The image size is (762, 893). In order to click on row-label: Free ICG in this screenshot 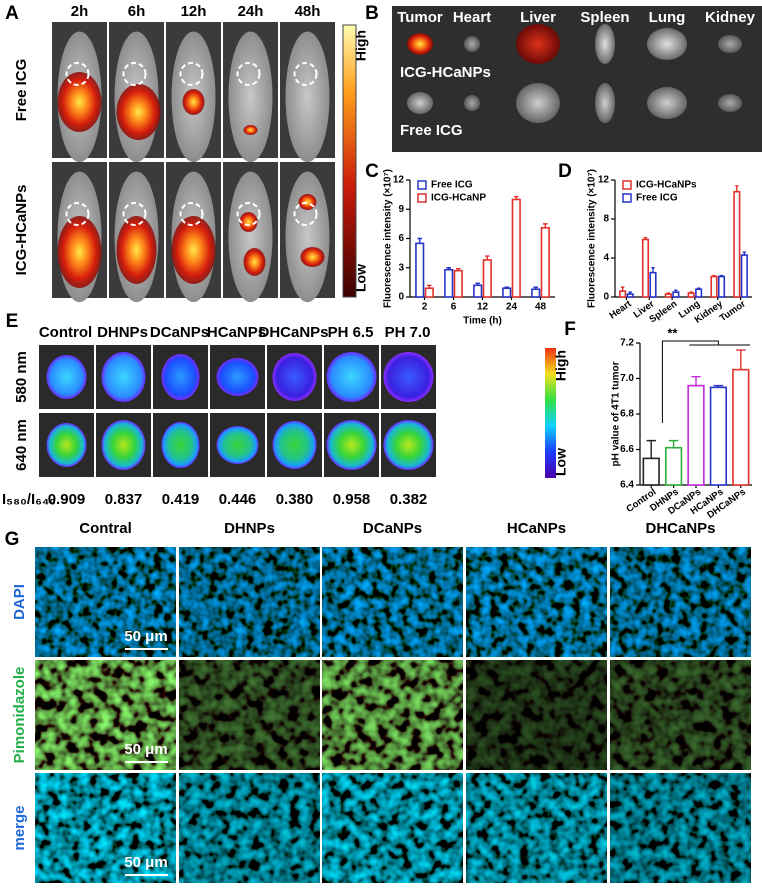, I will do `click(431, 130)`.